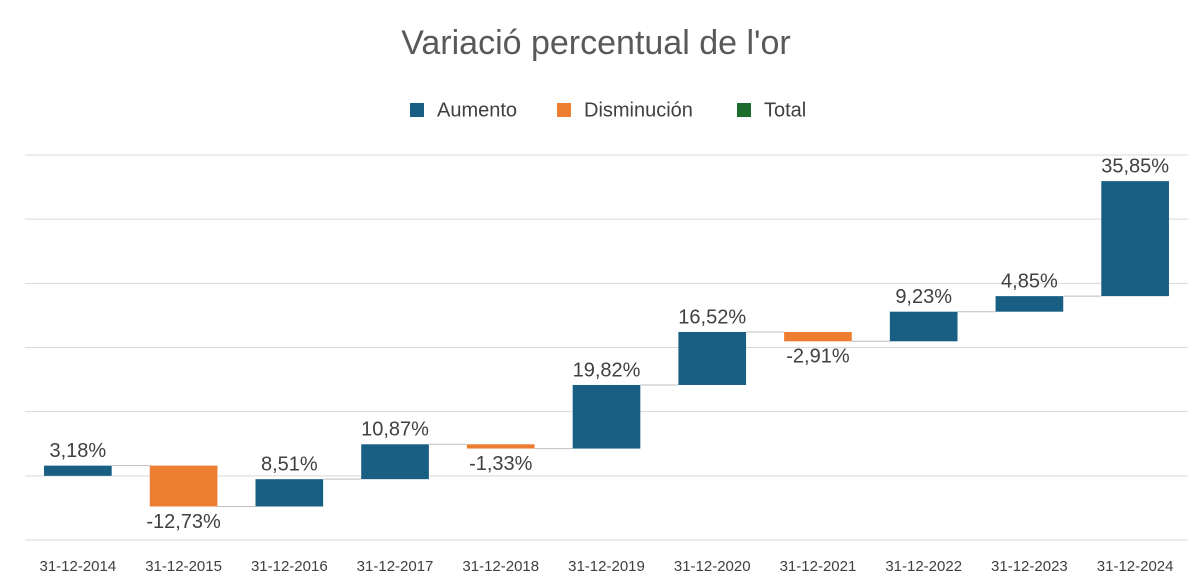 Image resolution: width=1193 pixels, height=587 pixels. What do you see at coordinates (289, 464) in the screenshot?
I see `data-label: 8,51%` at bounding box center [289, 464].